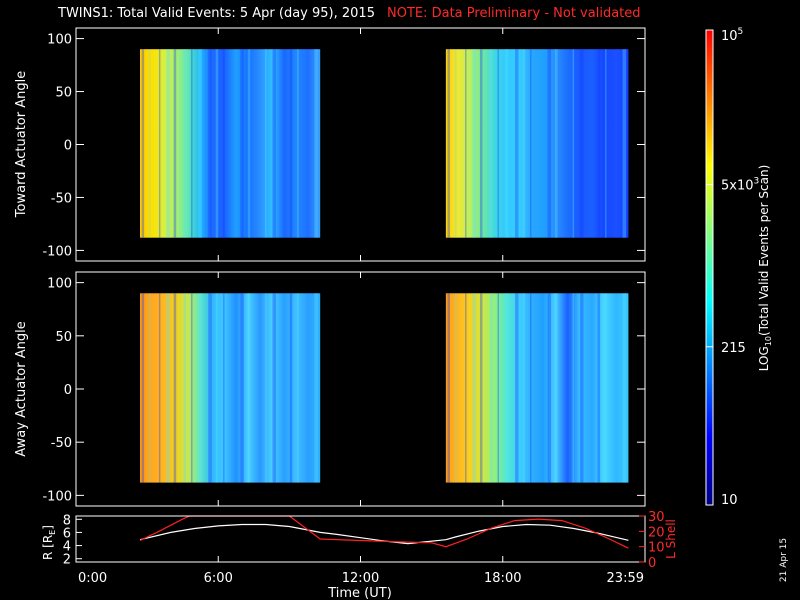 Image resolution: width=800 pixels, height=600 pixels. Describe the element at coordinates (502, 578) in the screenshot. I see `orbit-xtick-label: 18:00` at that location.